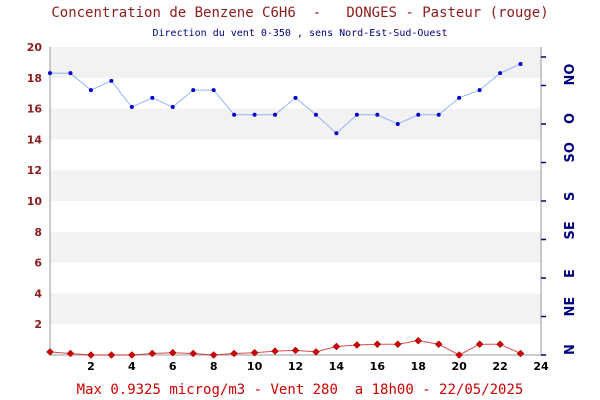 The height and width of the screenshot is (400, 600). What do you see at coordinates (460, 366) in the screenshot?
I see `x-tick-label: 20` at bounding box center [460, 366].